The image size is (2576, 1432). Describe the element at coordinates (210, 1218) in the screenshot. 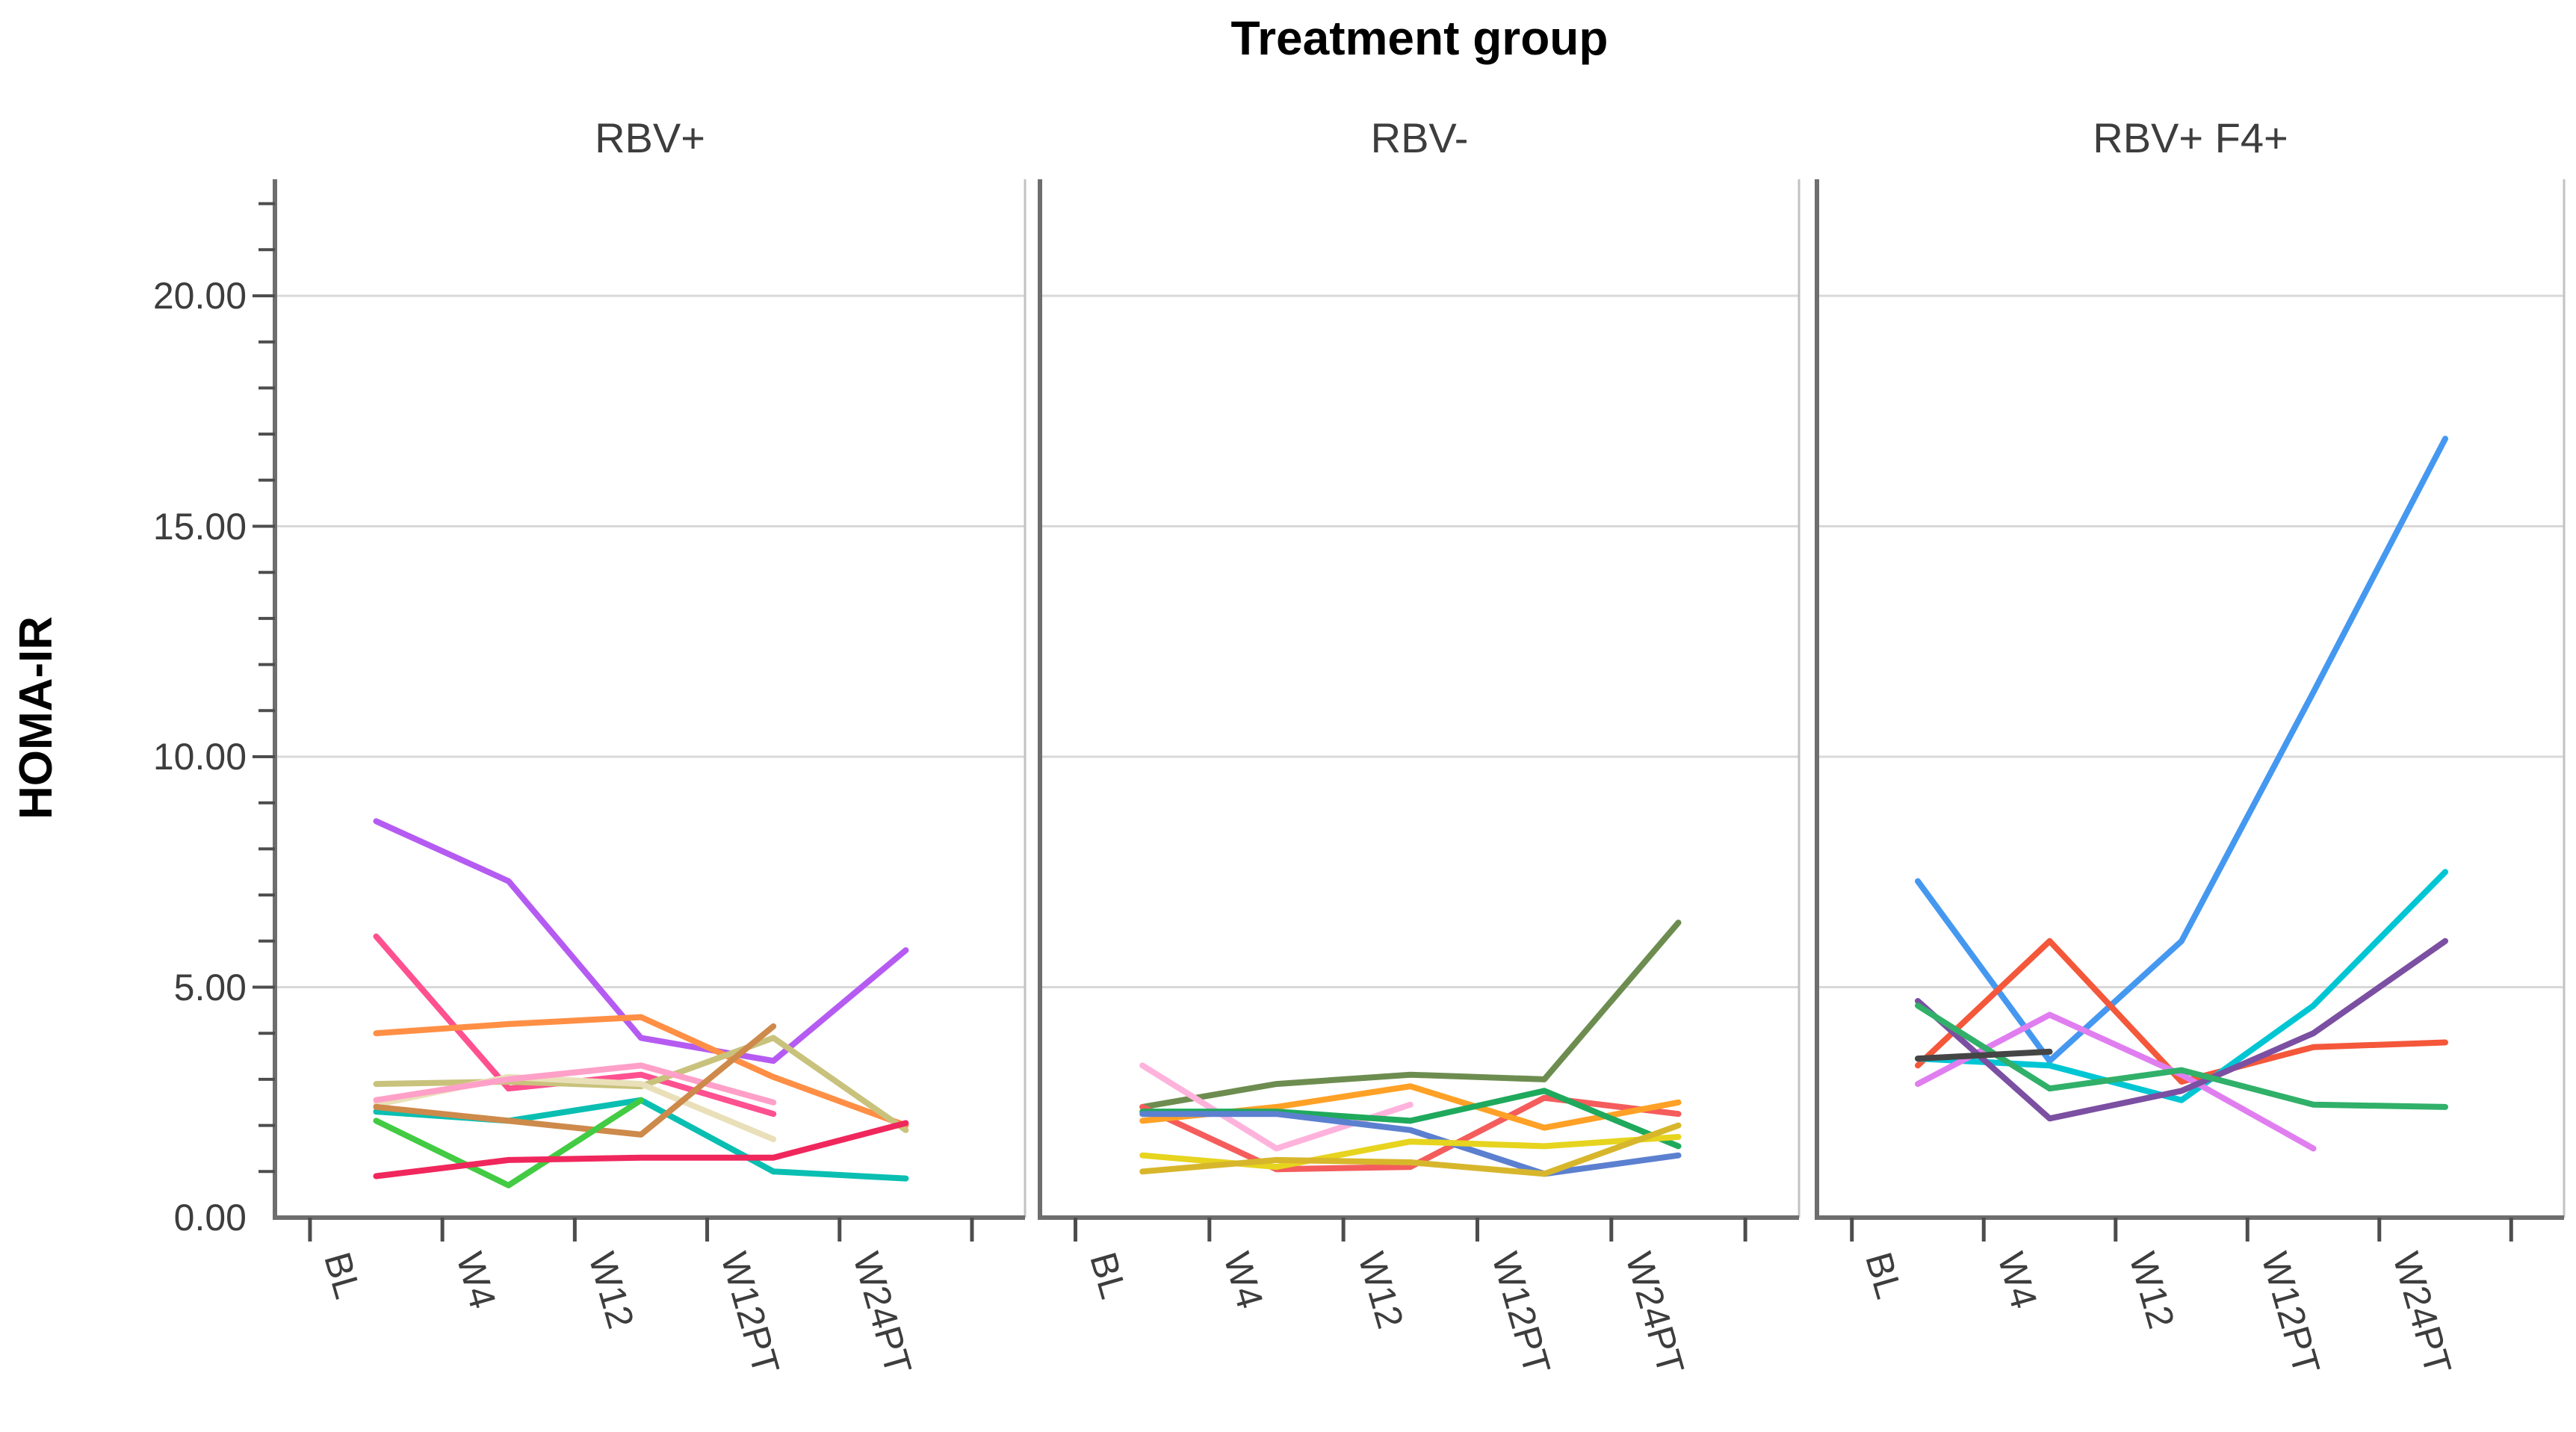

I see `y-tick-label: 0.00` at that location.